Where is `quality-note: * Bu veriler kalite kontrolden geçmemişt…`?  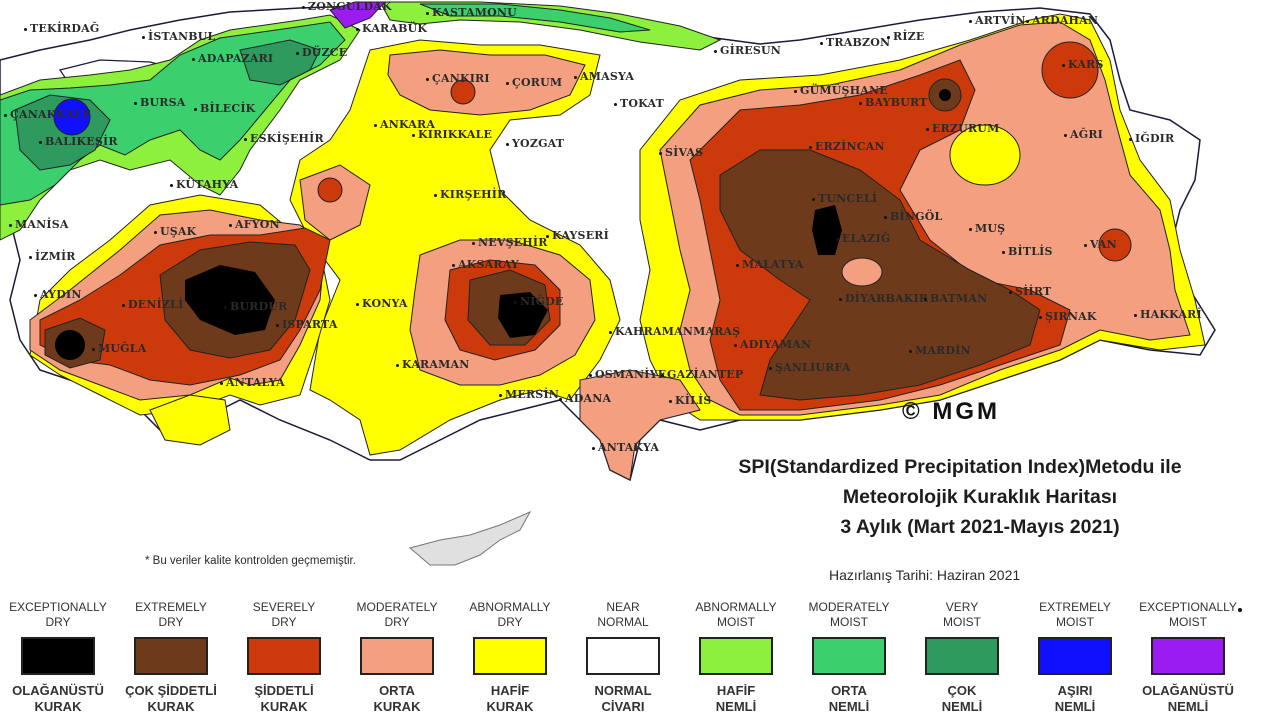 quality-note: * Bu veriler kalite kontrolden geçmemişt… is located at coordinates (250, 561).